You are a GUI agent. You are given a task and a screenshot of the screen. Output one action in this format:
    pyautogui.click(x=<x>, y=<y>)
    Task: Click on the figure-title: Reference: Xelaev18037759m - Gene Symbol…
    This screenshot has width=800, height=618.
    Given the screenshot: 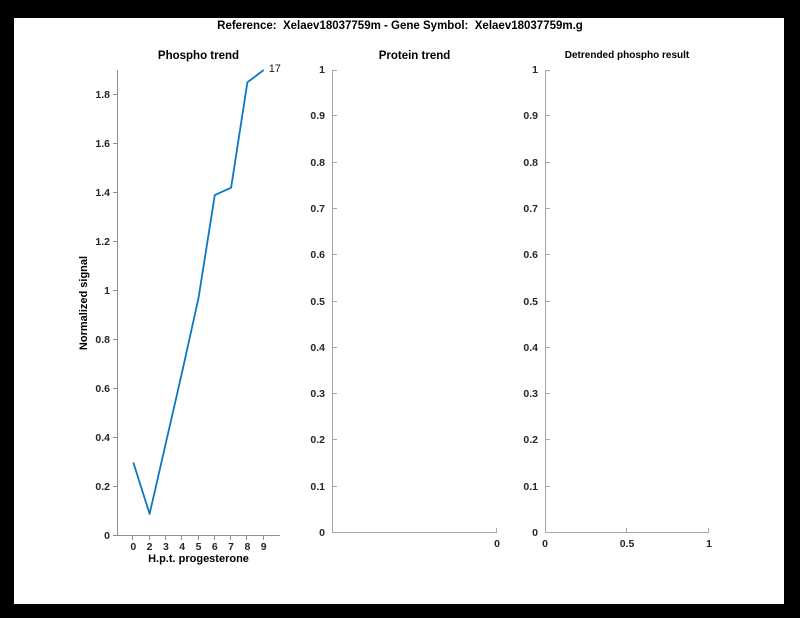 What is the action you would take?
    pyautogui.click(x=400, y=26)
    